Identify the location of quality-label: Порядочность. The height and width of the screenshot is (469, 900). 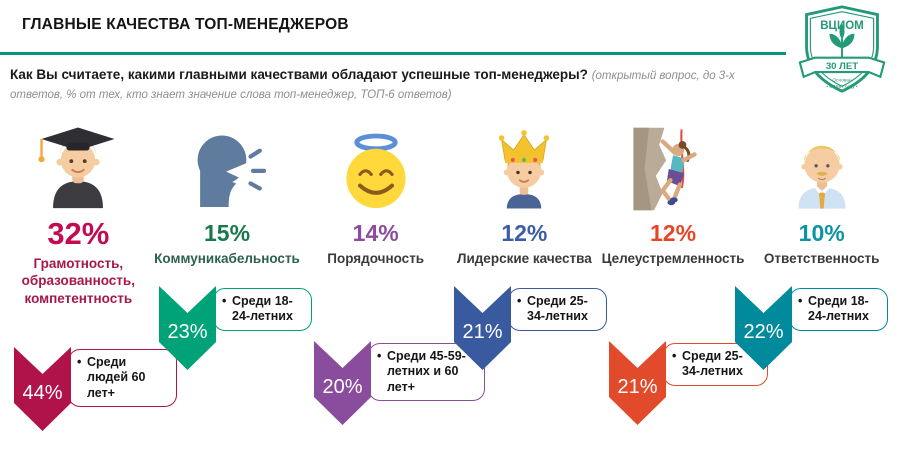
(376, 258).